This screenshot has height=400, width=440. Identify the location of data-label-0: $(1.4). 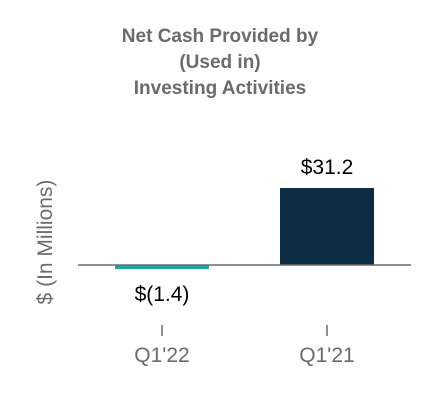
(162, 294).